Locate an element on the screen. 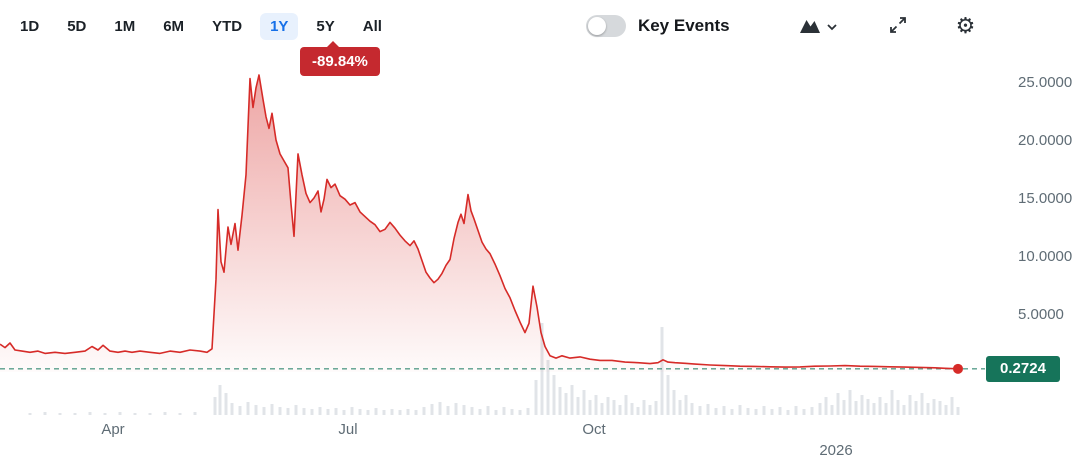 This screenshot has width=1074, height=475. gear-icon: ⚙ is located at coordinates (965, 25).